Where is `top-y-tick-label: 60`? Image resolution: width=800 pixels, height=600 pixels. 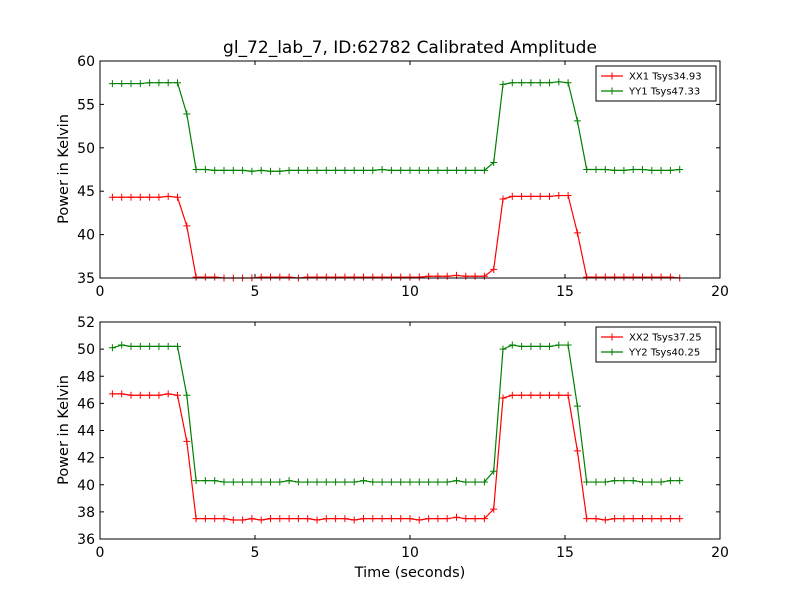
top-y-tick-label: 60 is located at coordinates (86, 62).